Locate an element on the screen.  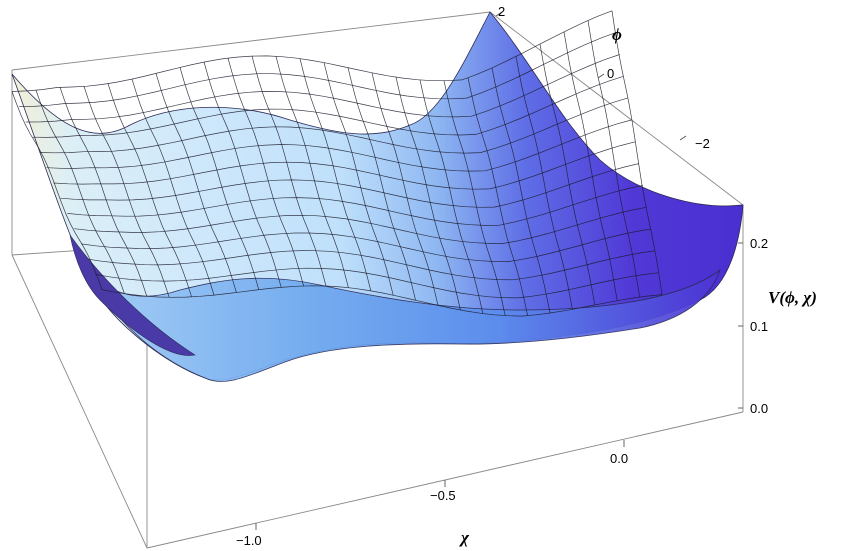
z-tick-label: 0.2 is located at coordinates (759, 243).